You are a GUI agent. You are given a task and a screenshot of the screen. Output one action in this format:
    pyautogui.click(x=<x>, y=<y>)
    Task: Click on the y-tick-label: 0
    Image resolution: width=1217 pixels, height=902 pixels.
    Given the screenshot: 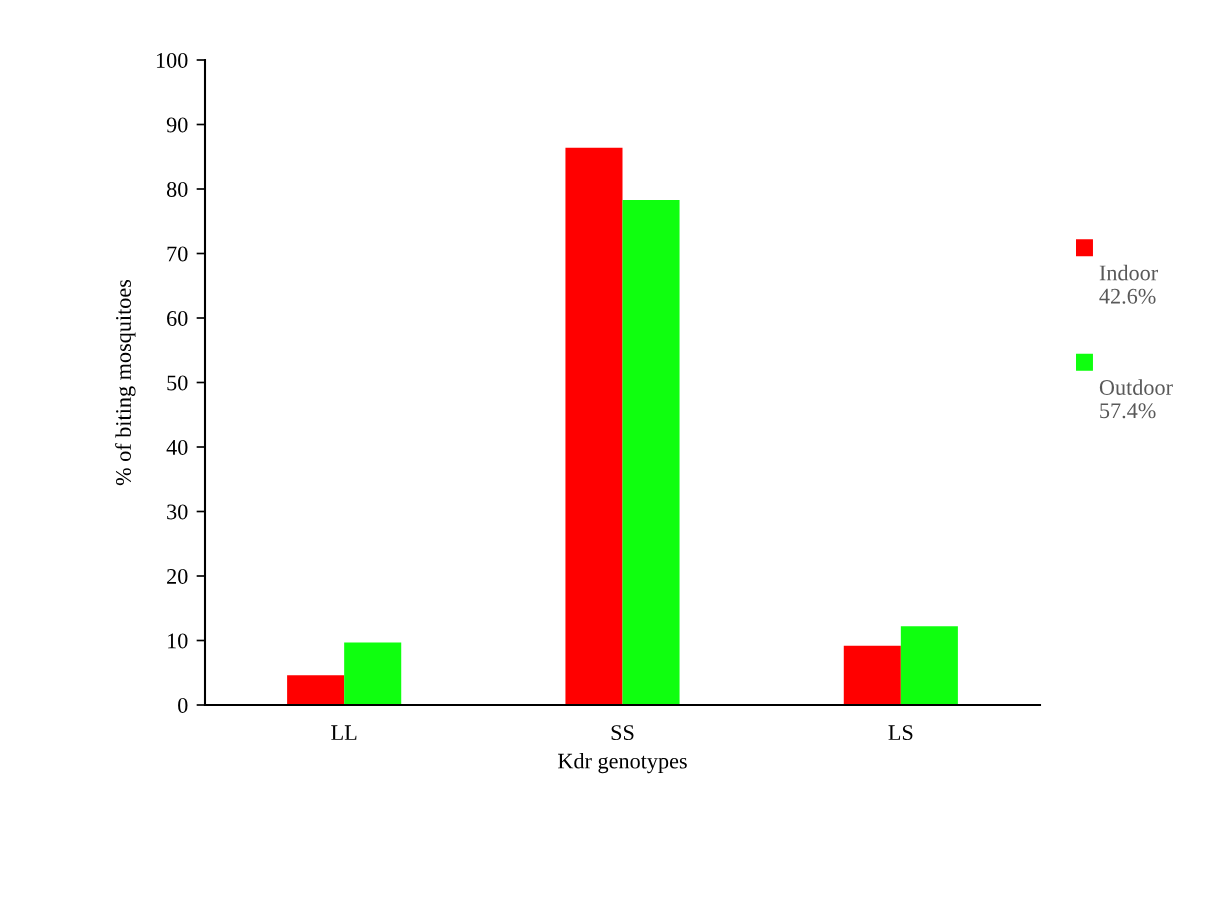 What is the action you would take?
    pyautogui.click(x=183, y=705)
    